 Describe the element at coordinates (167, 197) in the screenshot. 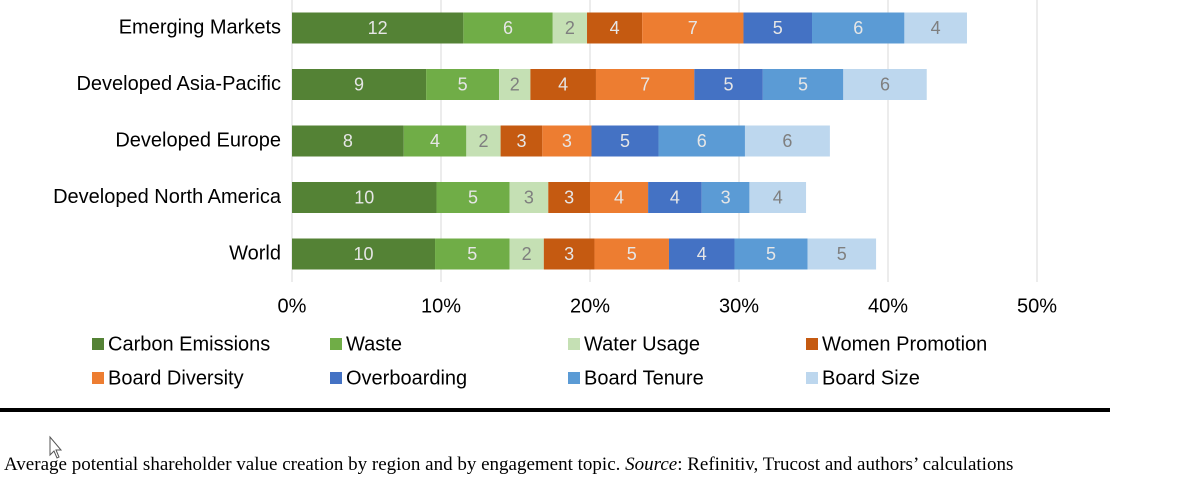

I see `y-tick-label: Developed North America` at that location.